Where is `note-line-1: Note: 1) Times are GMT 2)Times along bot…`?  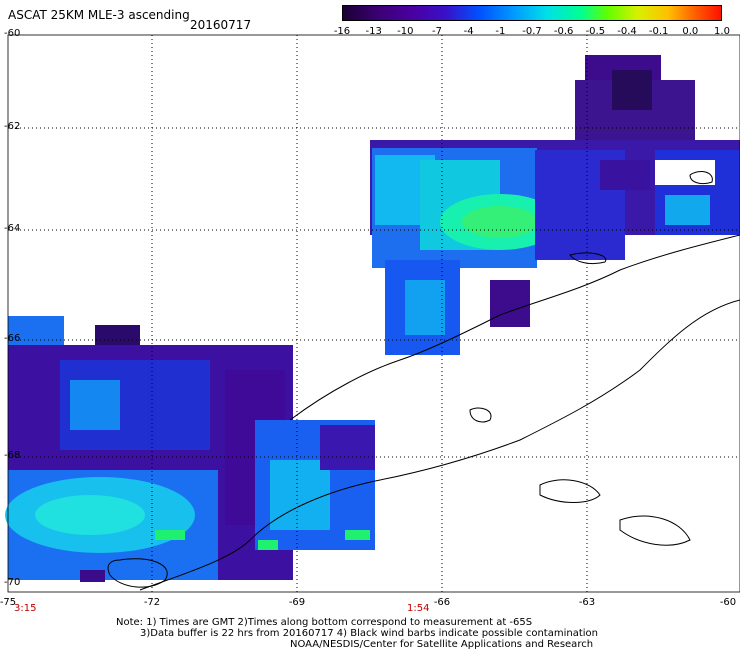
note-line-1: Note: 1) Times are GMT 2)Times along bot… is located at coordinates (324, 622).